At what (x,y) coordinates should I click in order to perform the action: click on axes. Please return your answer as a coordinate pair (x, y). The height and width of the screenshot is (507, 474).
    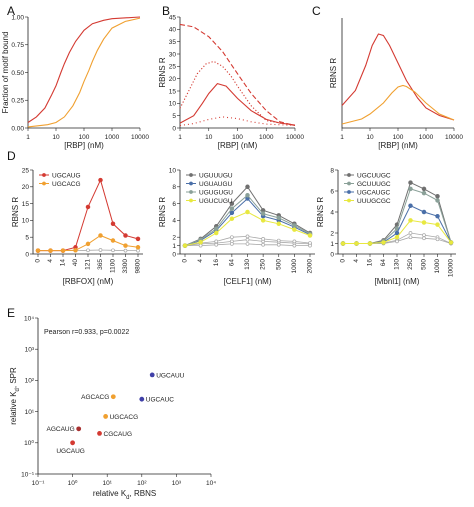
    Looking at the image, I should click on (87, 212).